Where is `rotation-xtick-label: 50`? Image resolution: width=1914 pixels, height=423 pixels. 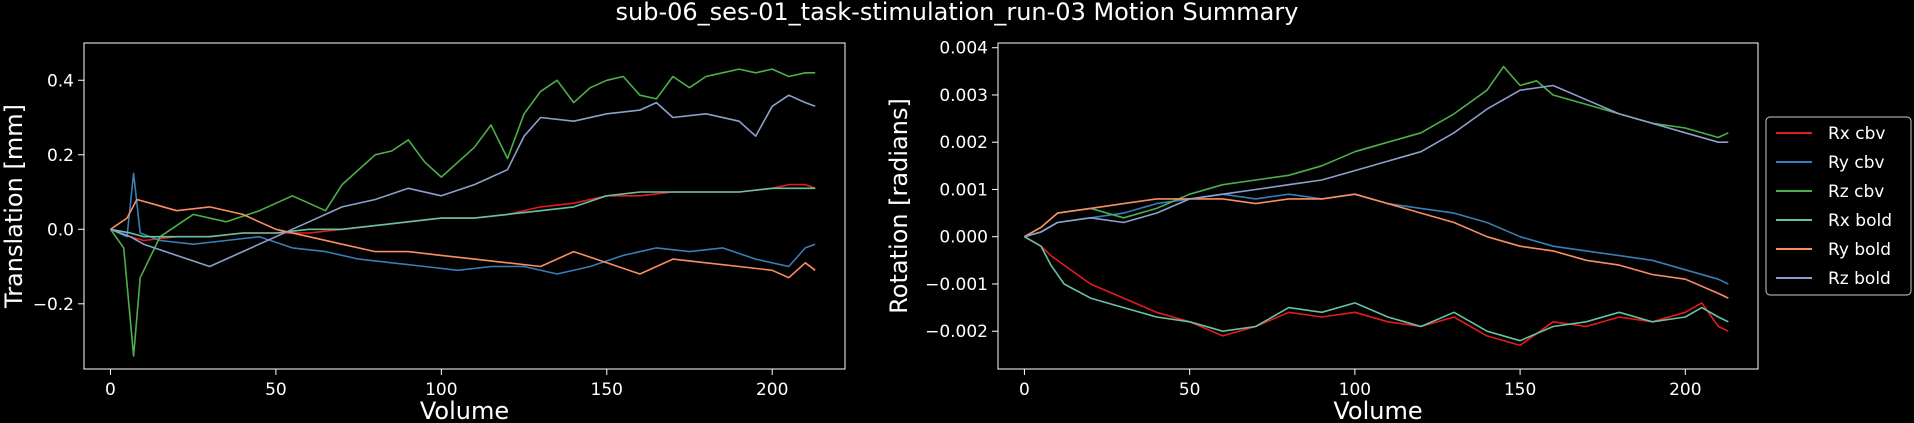
rotation-xtick-label: 50 is located at coordinates (1190, 390).